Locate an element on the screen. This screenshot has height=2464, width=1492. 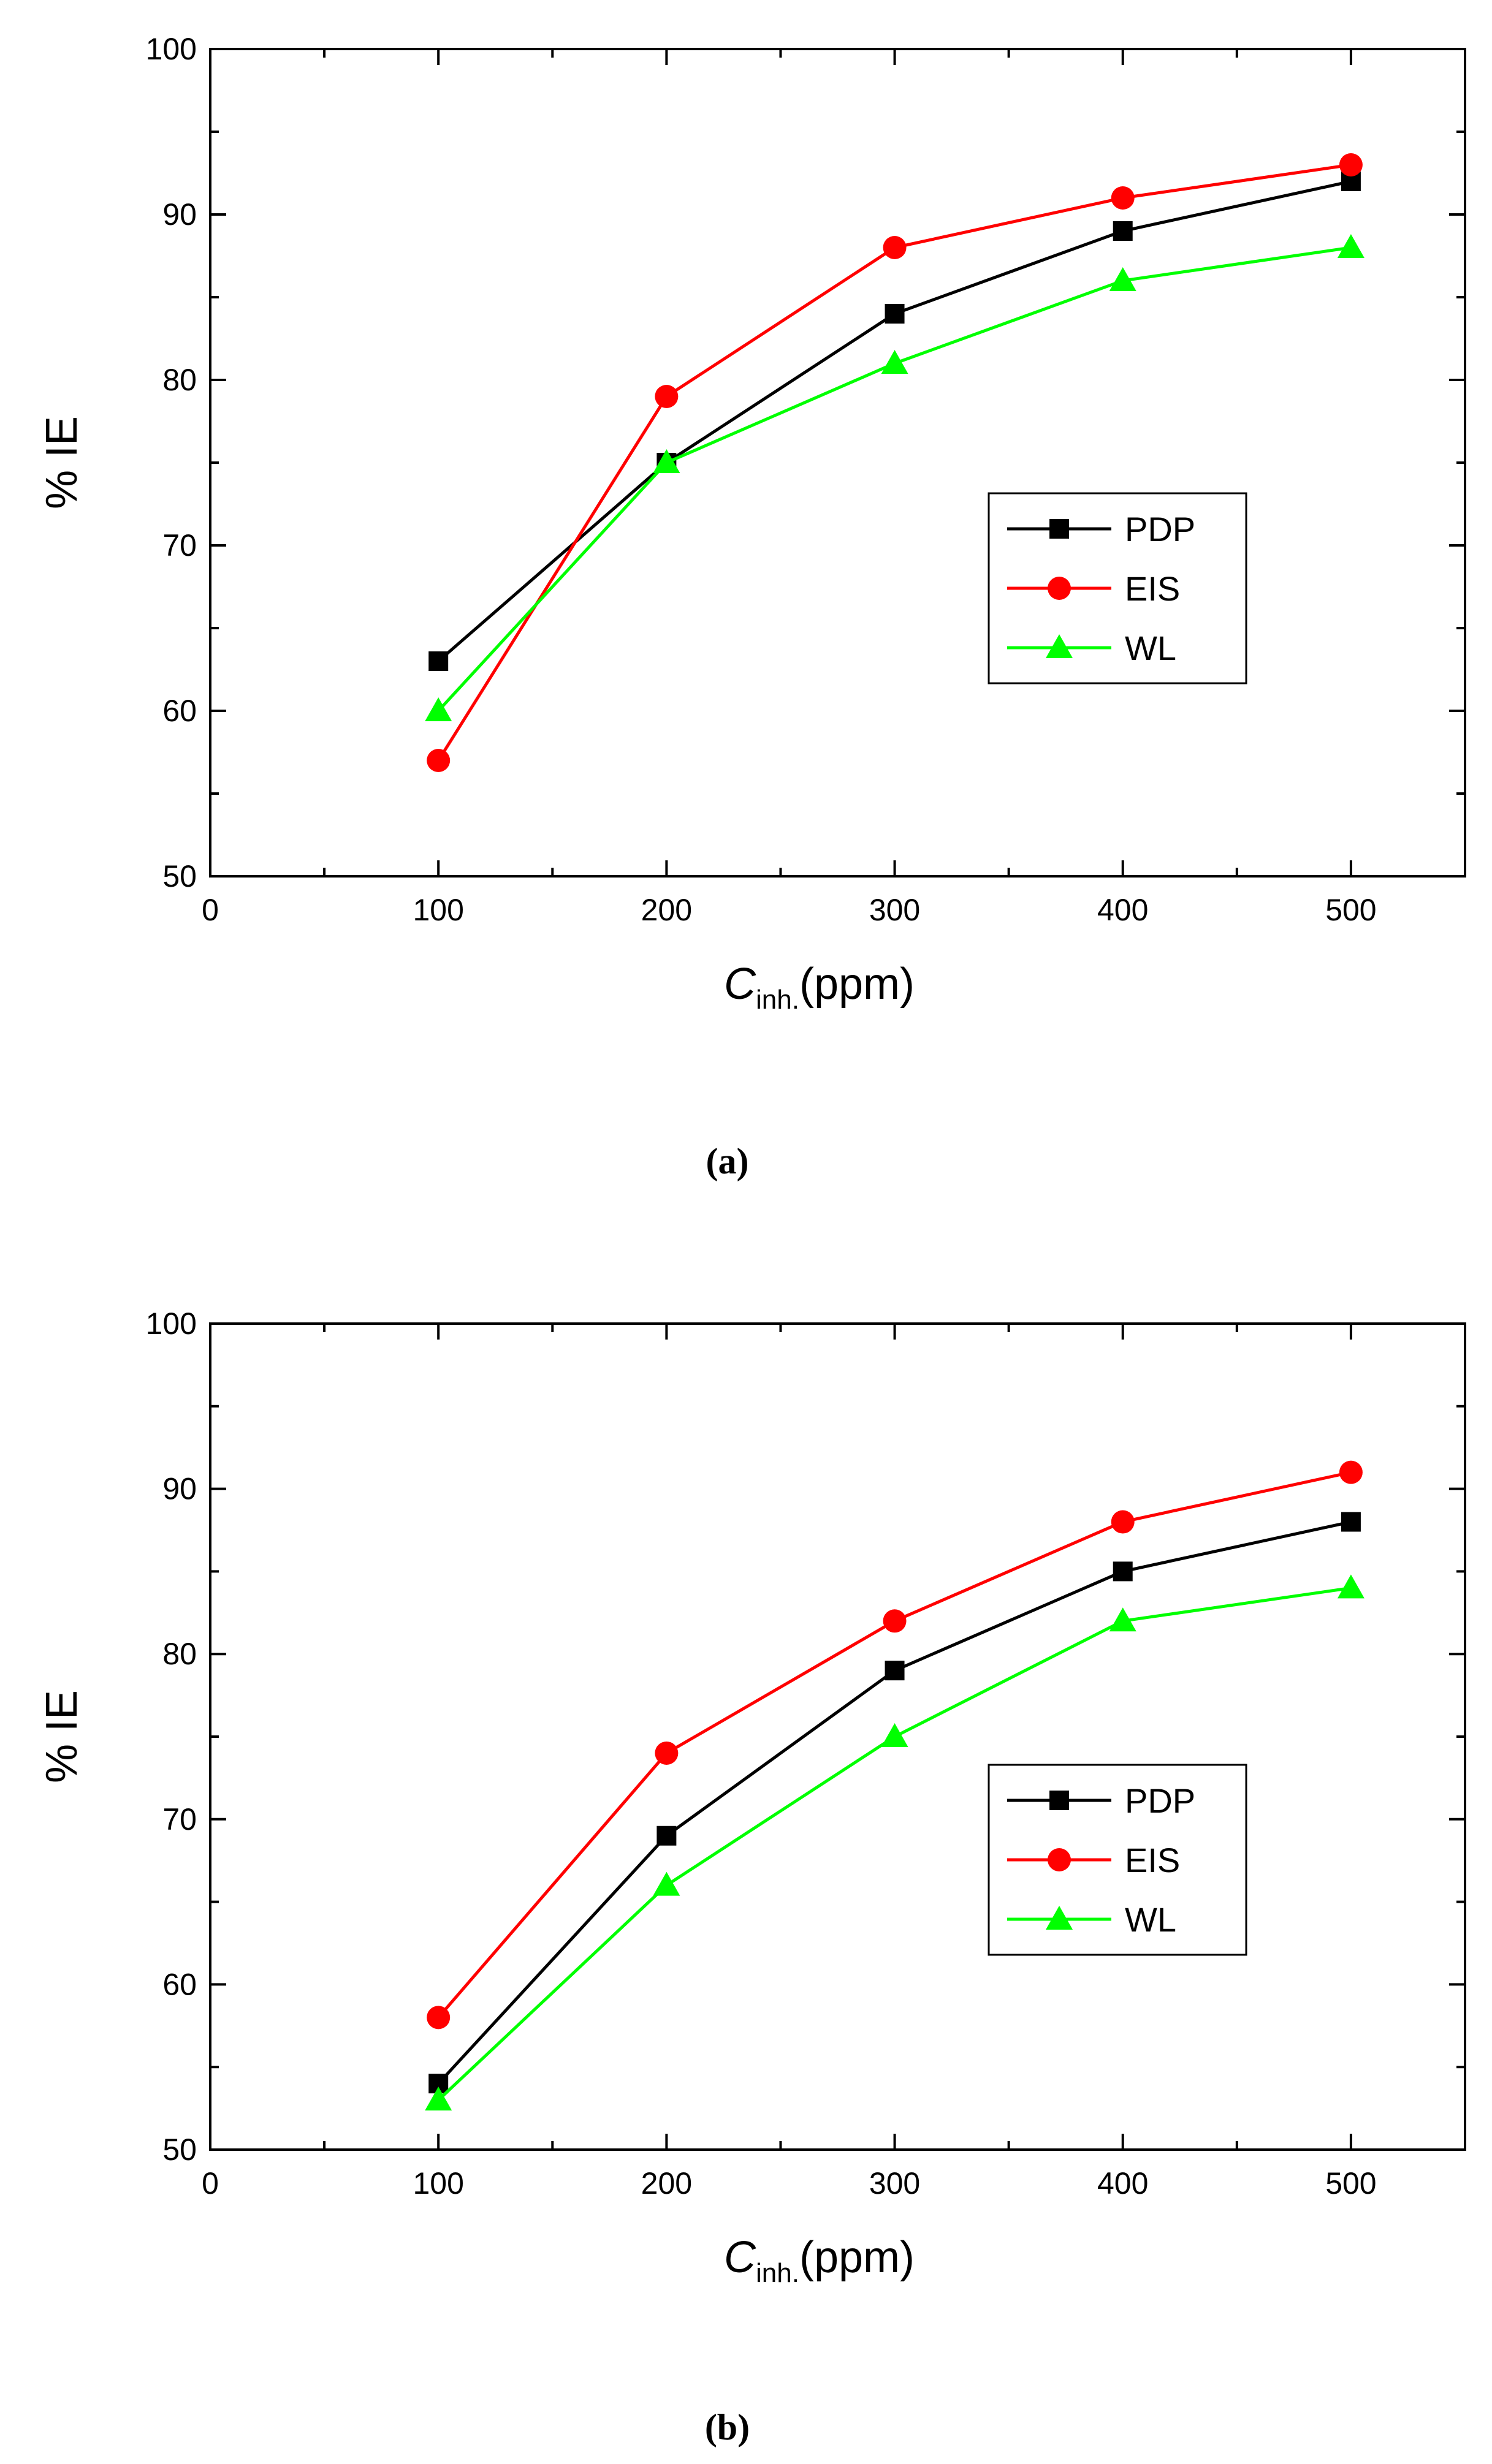
panel-label: (b) is located at coordinates (727, 2427).